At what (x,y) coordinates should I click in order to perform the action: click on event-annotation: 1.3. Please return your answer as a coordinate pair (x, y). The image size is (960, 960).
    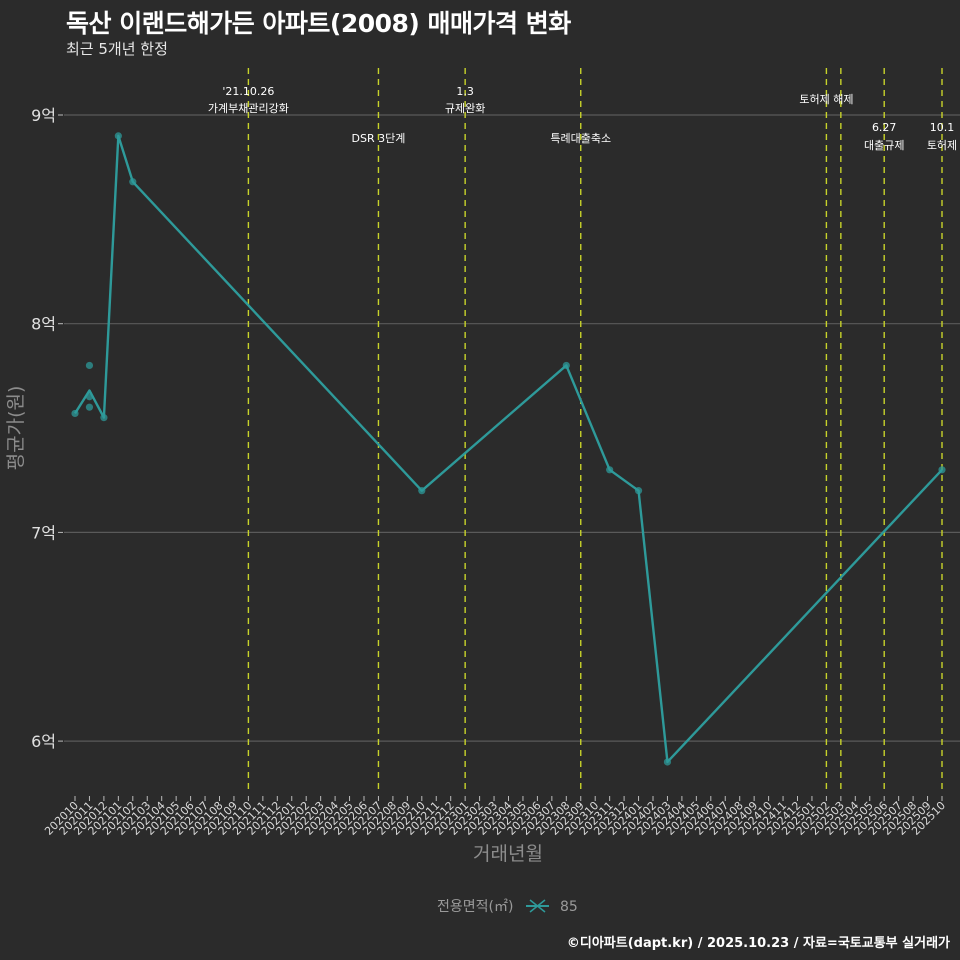
    Looking at the image, I should click on (465, 91).